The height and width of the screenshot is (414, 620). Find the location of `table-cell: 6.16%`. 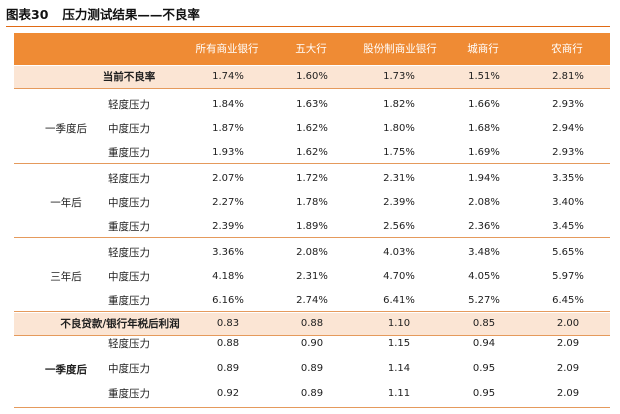

table-cell: 6.16% is located at coordinates (228, 300).